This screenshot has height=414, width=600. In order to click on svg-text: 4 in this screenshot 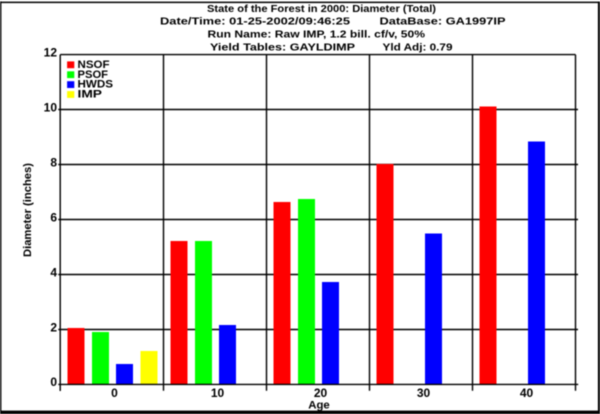, I will do `click(53, 272)`.